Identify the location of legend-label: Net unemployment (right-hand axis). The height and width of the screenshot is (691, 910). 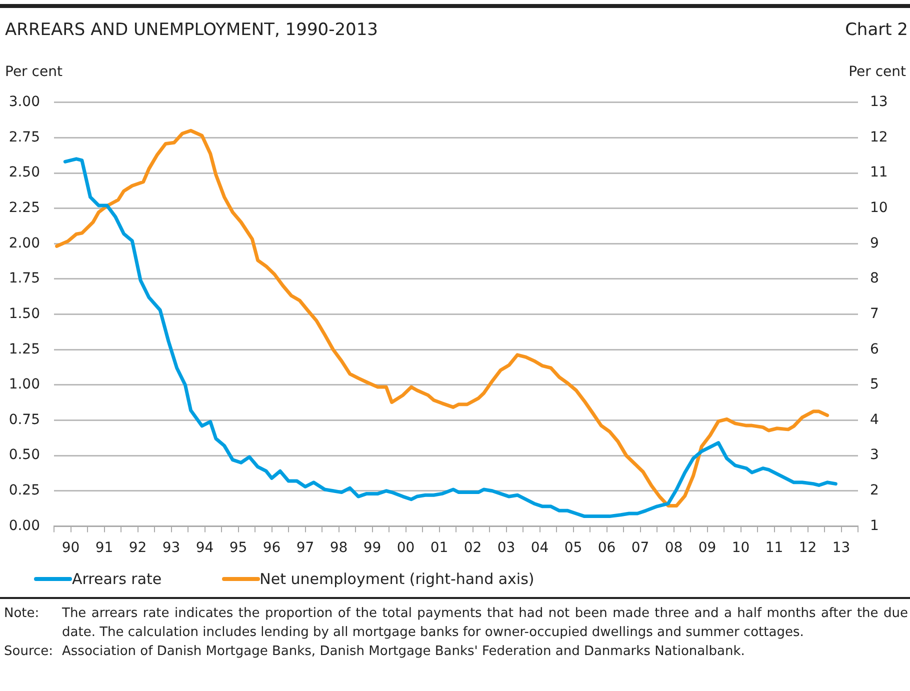
(397, 579).